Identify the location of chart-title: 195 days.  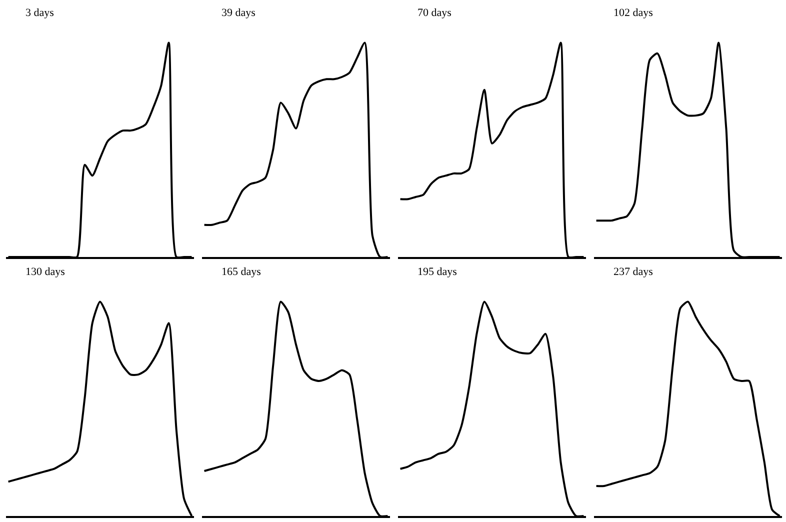
(437, 272).